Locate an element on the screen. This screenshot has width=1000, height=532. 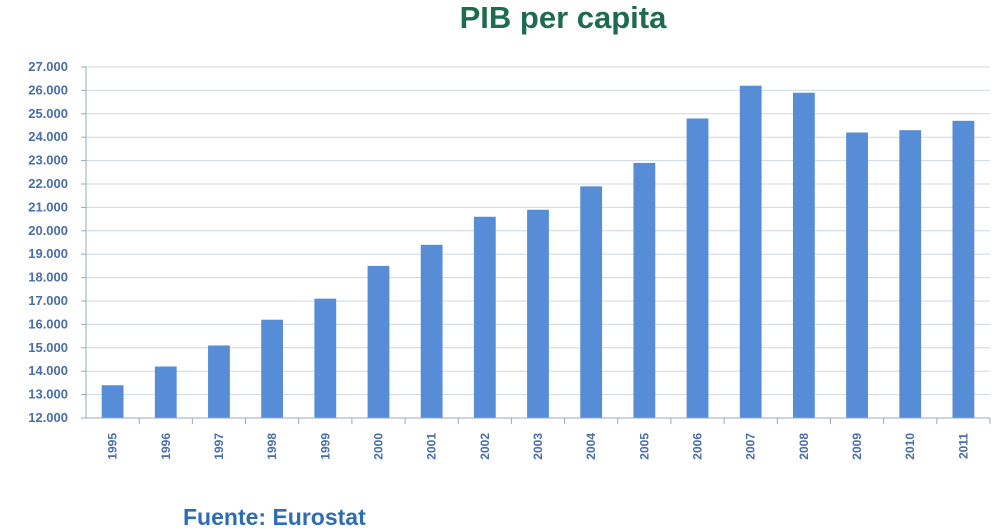
x-tick-label: 2011 is located at coordinates (963, 446).